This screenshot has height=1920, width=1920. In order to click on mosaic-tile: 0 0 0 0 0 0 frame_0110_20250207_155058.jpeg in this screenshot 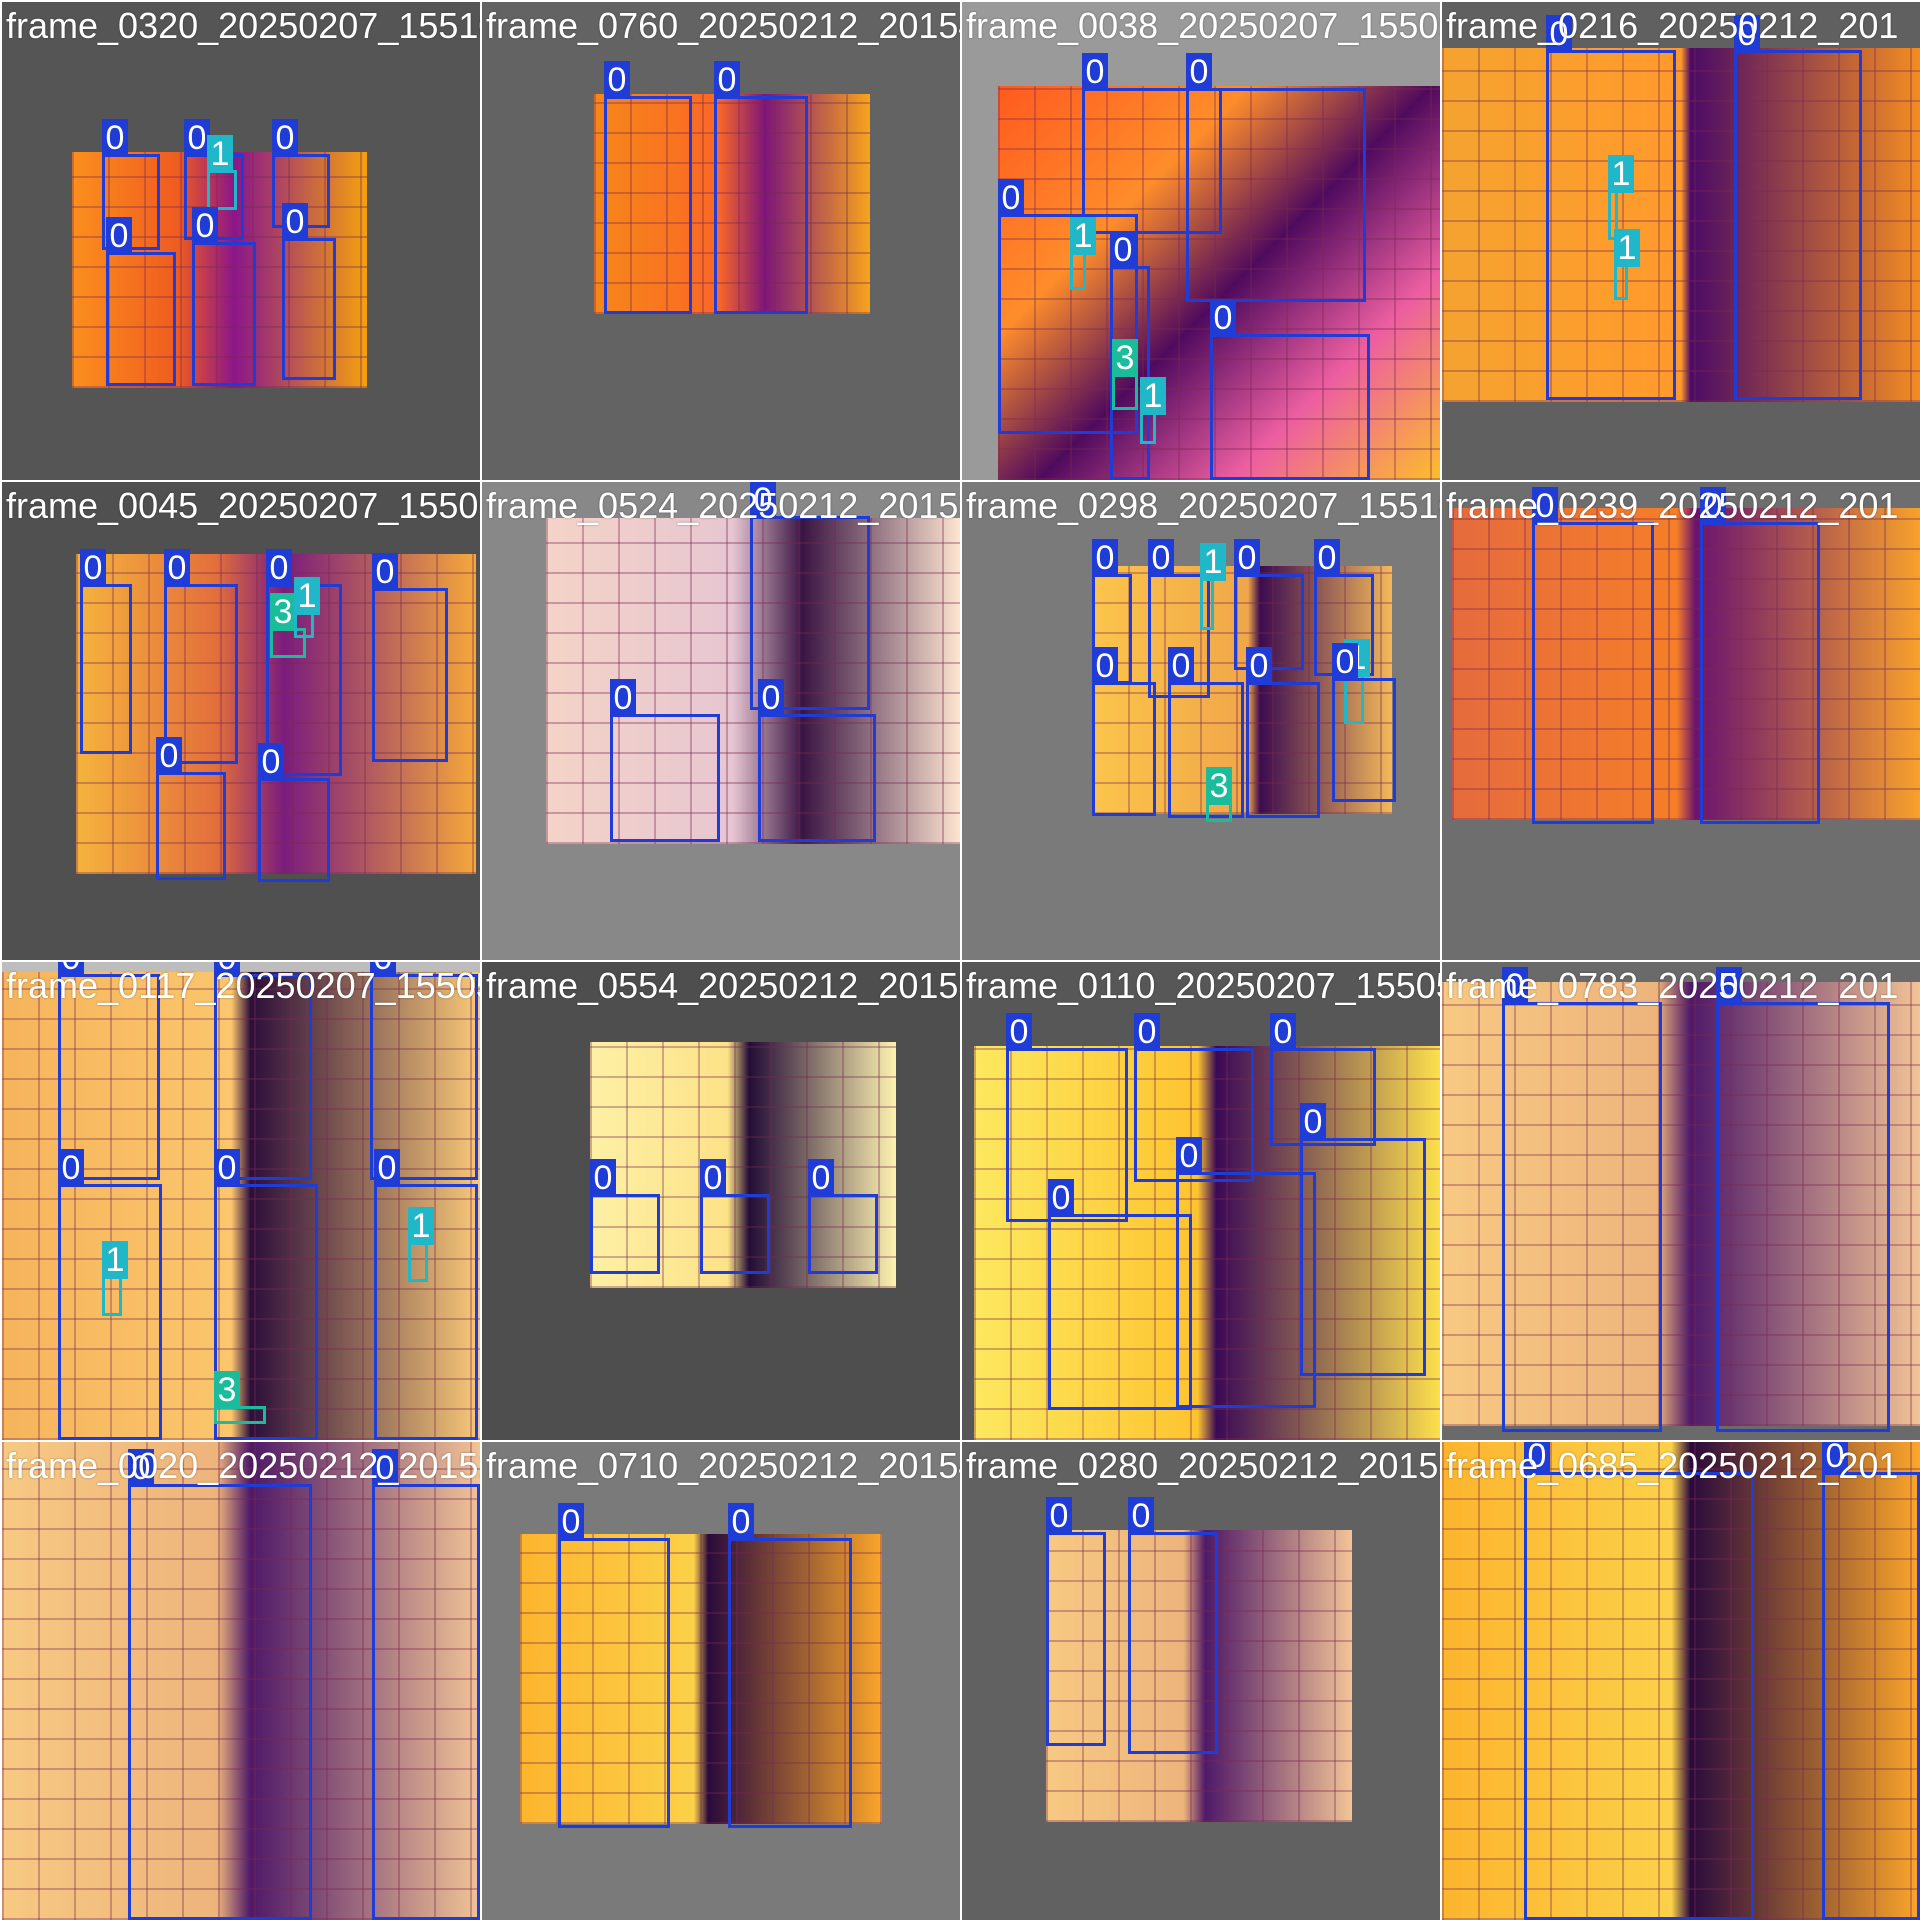, I will do `click(1201, 1201)`.